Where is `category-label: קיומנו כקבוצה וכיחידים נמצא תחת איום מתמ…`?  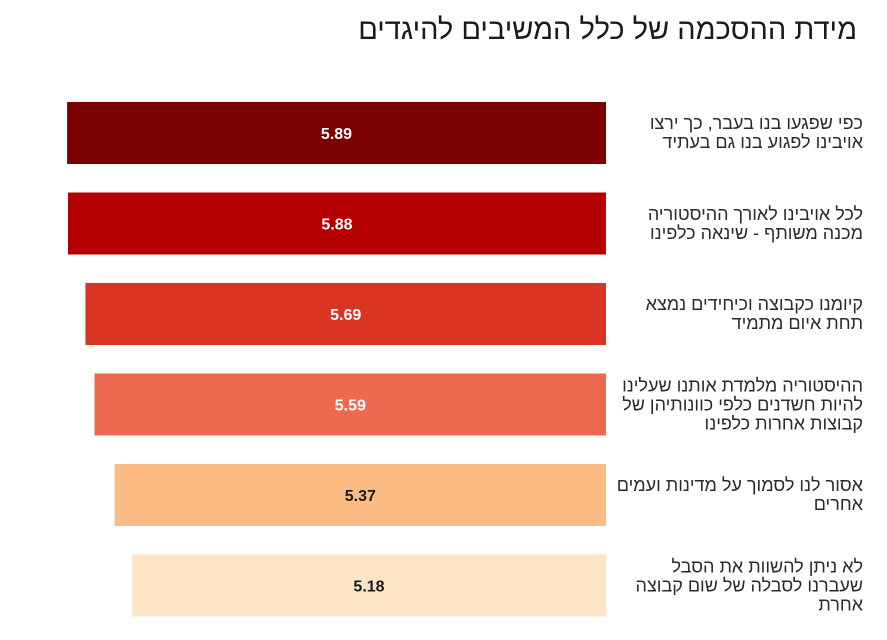
category-label: קיומנו כקבוצה וכיחידים נמצא תחת איום מתמ… is located at coordinates (754, 313).